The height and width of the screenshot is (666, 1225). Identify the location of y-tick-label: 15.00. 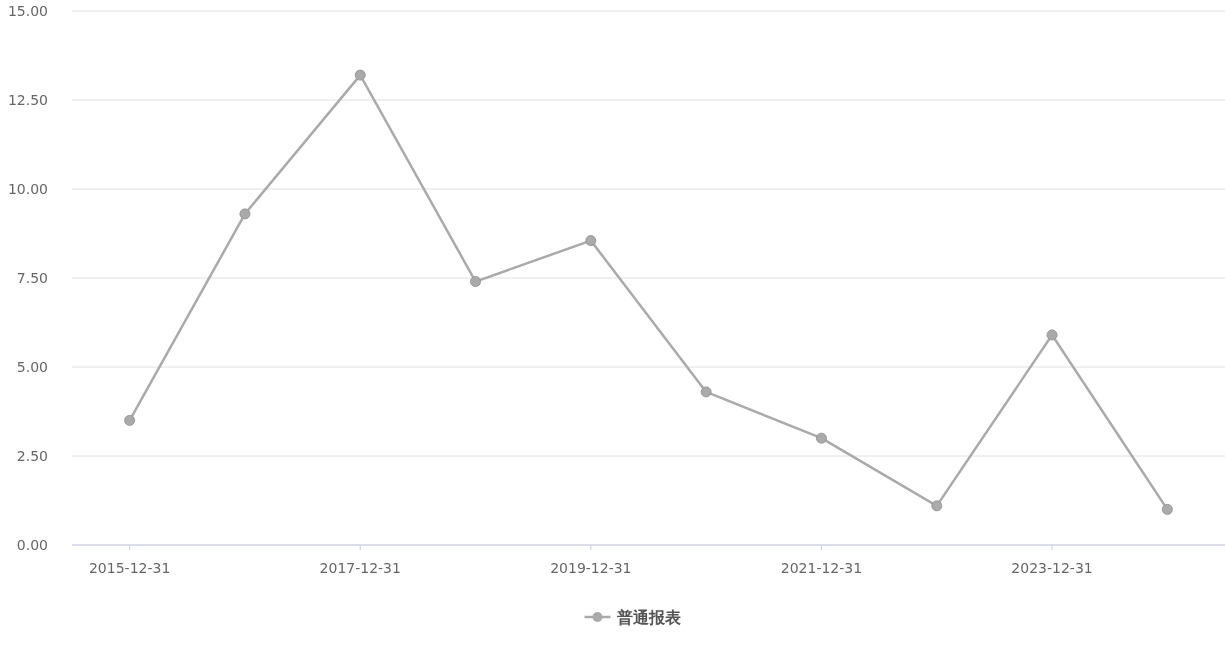
(27, 11).